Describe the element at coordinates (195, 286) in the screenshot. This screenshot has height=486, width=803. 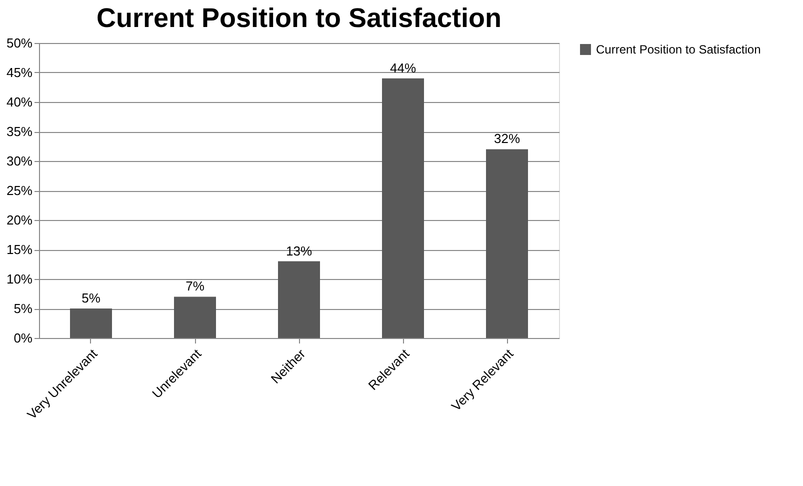
I see `data-label: 7%` at that location.